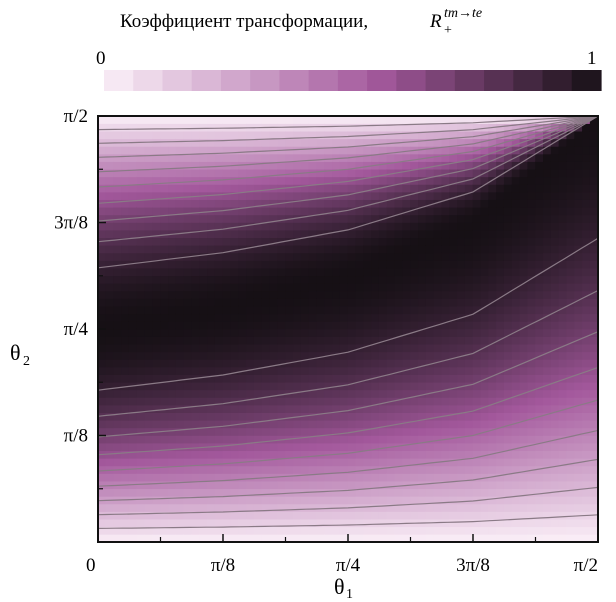 This screenshot has height=602, width=616. What do you see at coordinates (348, 384) in the screenshot?
I see `contour-line` at bounding box center [348, 384].